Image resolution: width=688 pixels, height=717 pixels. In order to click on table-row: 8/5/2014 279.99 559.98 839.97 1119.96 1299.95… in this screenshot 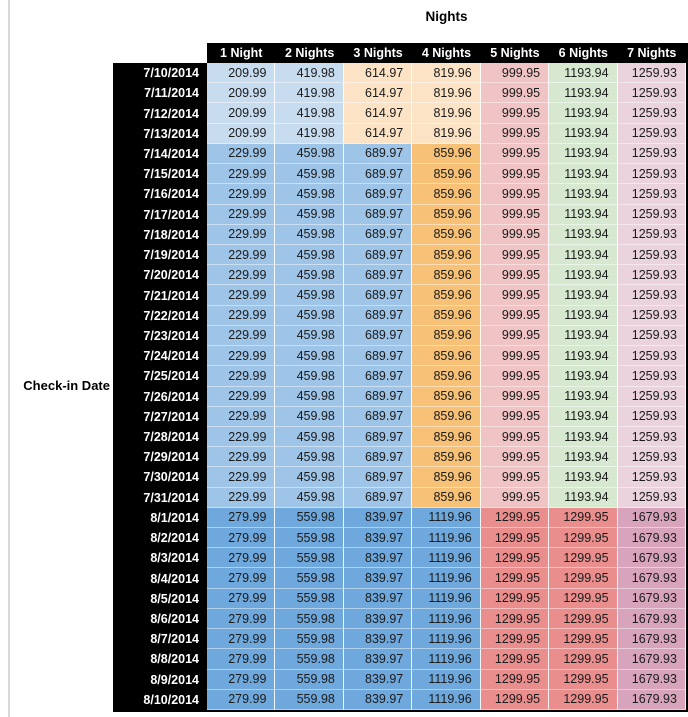, I will do `click(399, 598)`.